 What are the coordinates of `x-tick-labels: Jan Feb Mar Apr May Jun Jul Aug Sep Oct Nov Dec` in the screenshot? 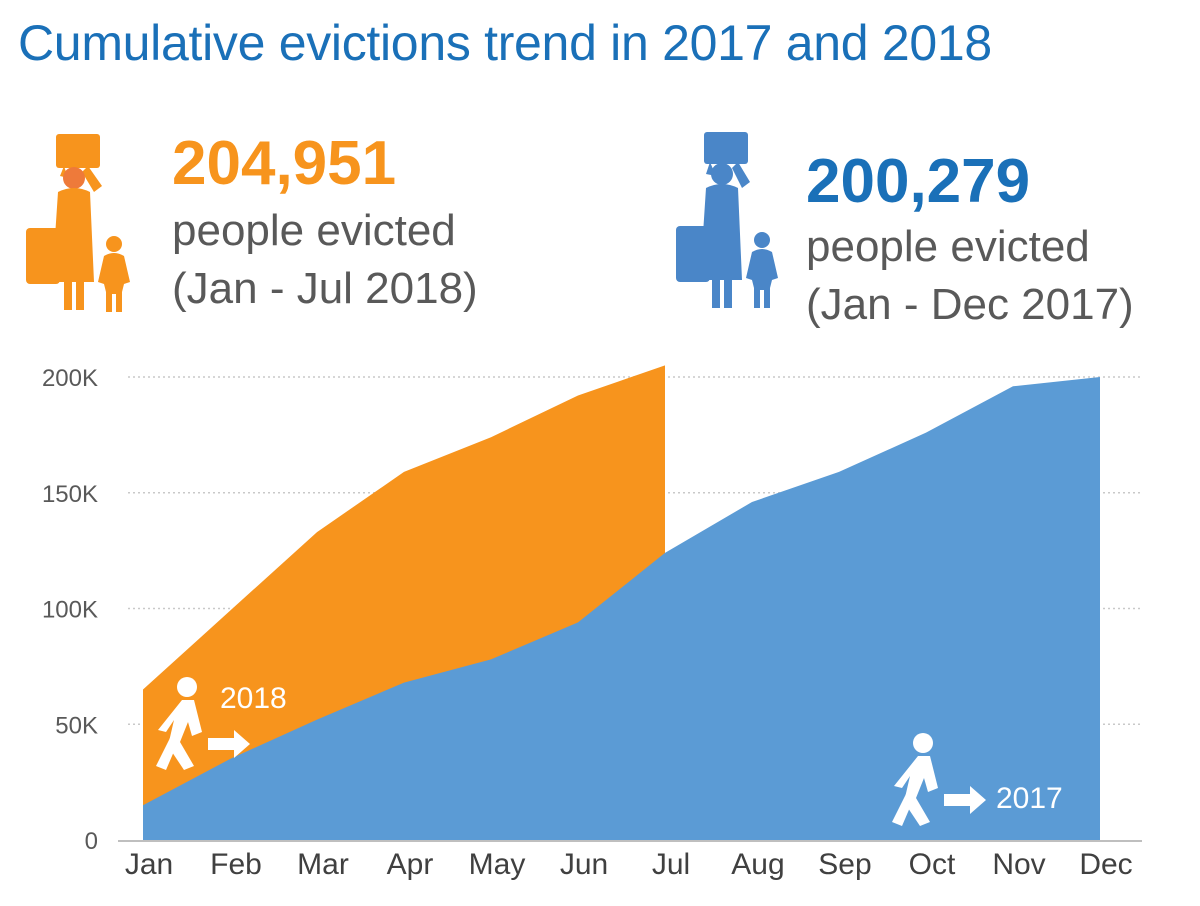 It's located at (629, 864).